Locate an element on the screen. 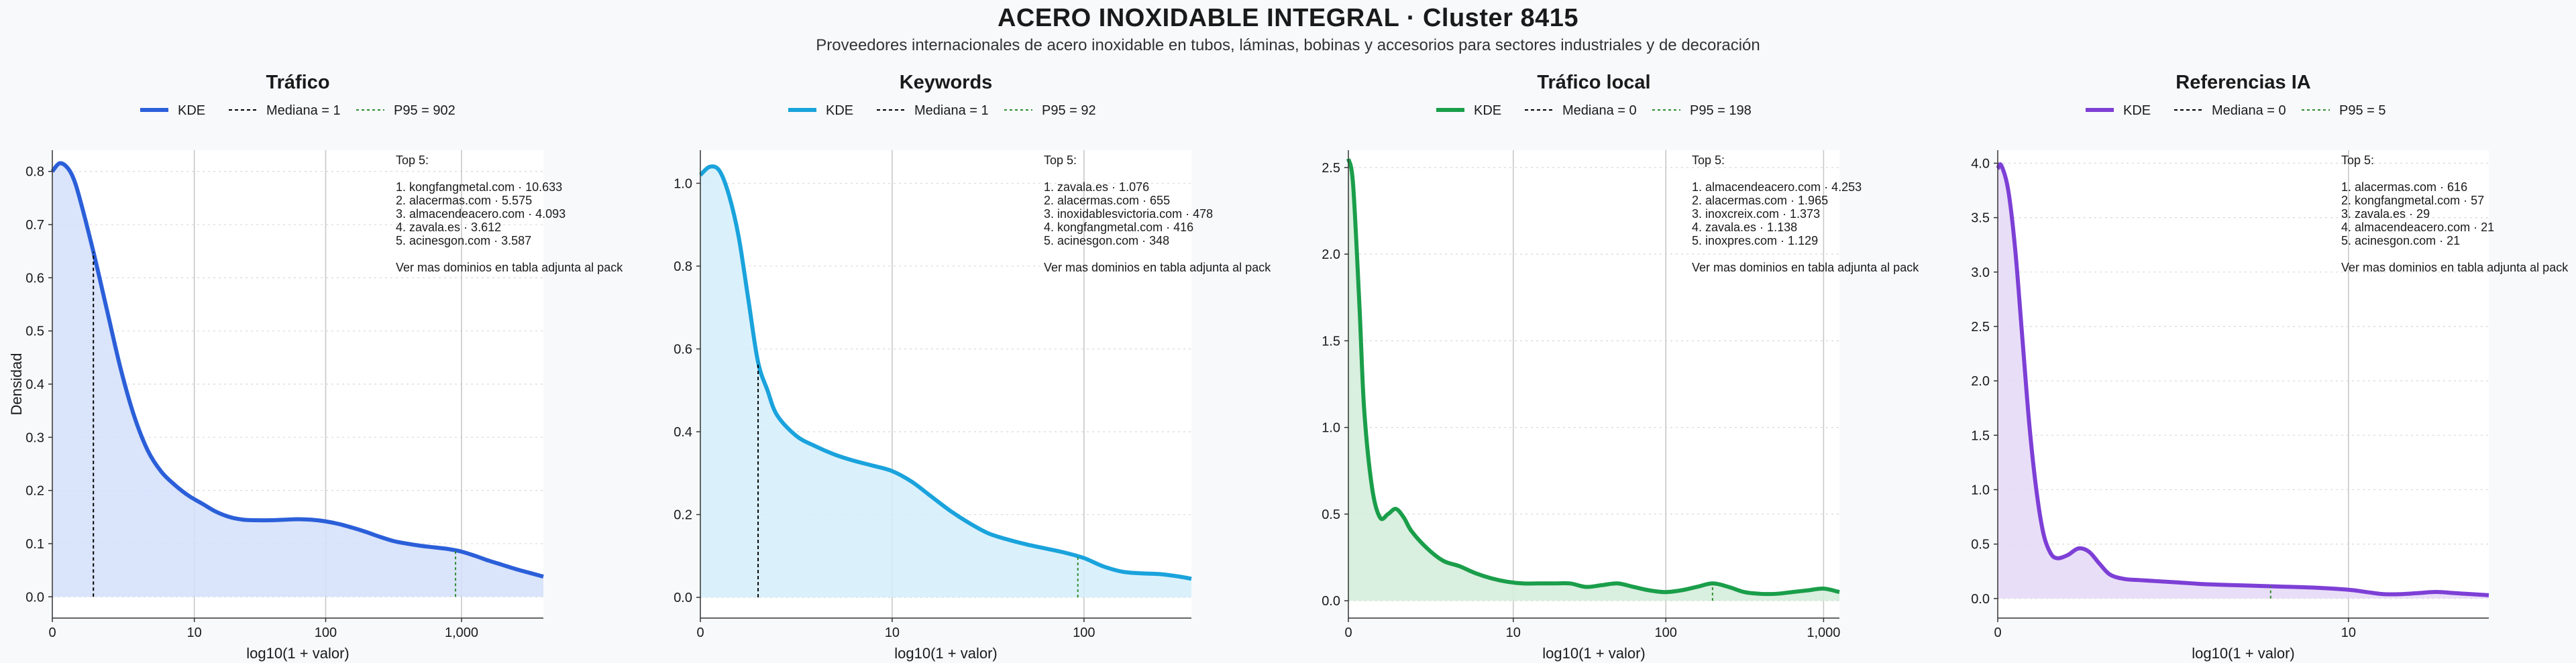 This screenshot has height=663, width=2576. y-axis-label: Densidad is located at coordinates (16, 384).